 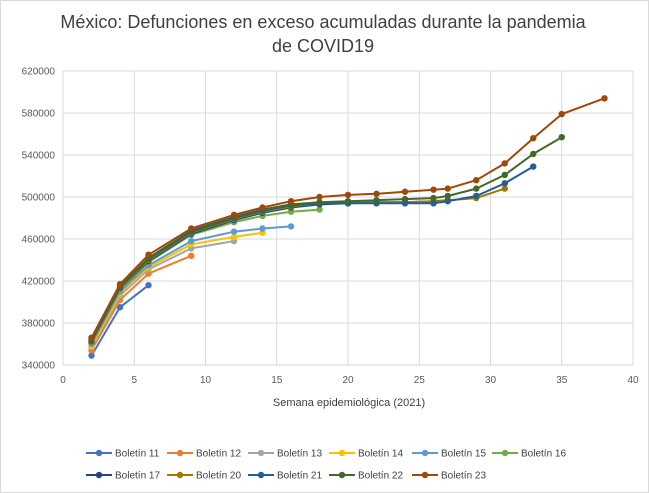 I want to click on legend-item: Boletín 13, so click(x=285, y=454).